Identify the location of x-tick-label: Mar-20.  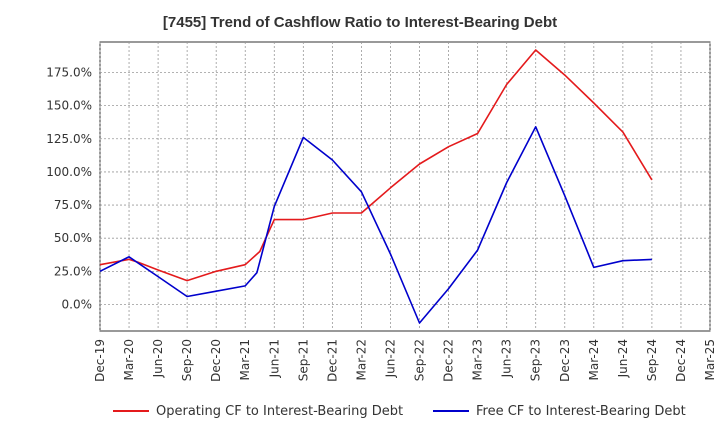
(129, 359).